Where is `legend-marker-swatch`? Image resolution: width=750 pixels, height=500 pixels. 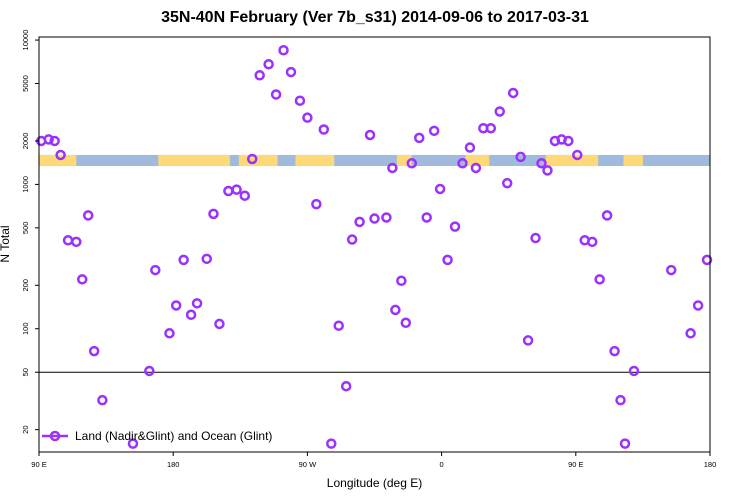
legend-marker-swatch is located at coordinates (55, 436).